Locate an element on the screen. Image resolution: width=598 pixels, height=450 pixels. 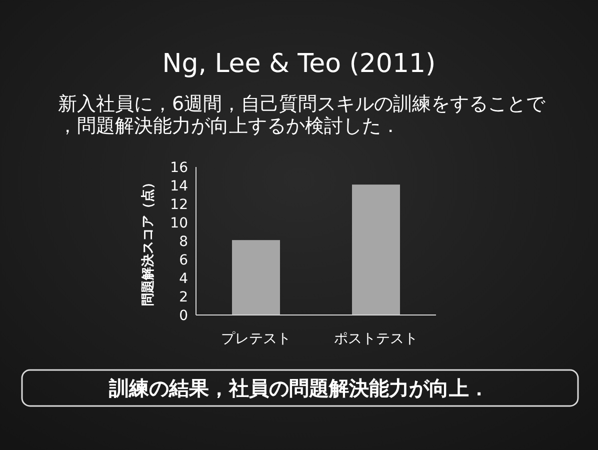
y-tick-label: 4 is located at coordinates (183, 278).